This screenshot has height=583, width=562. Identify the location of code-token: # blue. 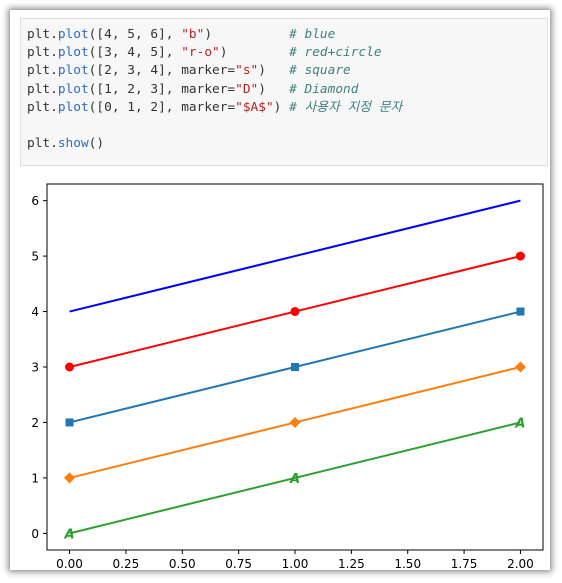
(312, 34).